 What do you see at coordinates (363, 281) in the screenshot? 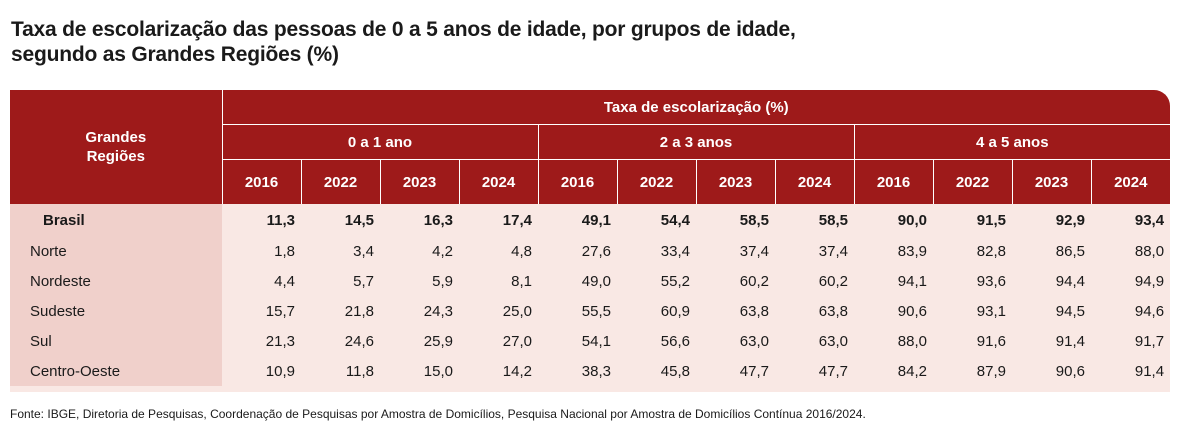
I see `value-cell: 5,7` at bounding box center [363, 281].